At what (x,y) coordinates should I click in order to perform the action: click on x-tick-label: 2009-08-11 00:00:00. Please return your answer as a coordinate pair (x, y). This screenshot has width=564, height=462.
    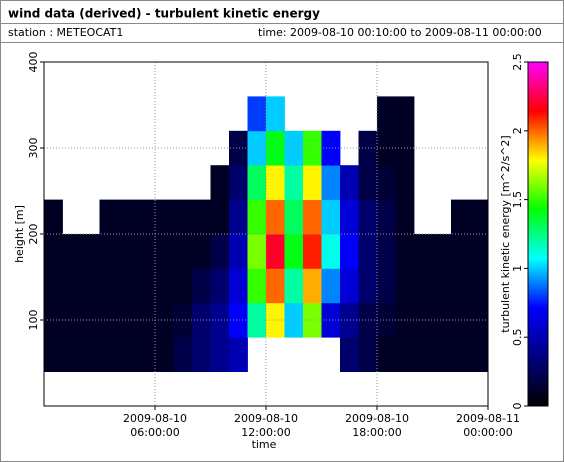
    Looking at the image, I should click on (488, 425).